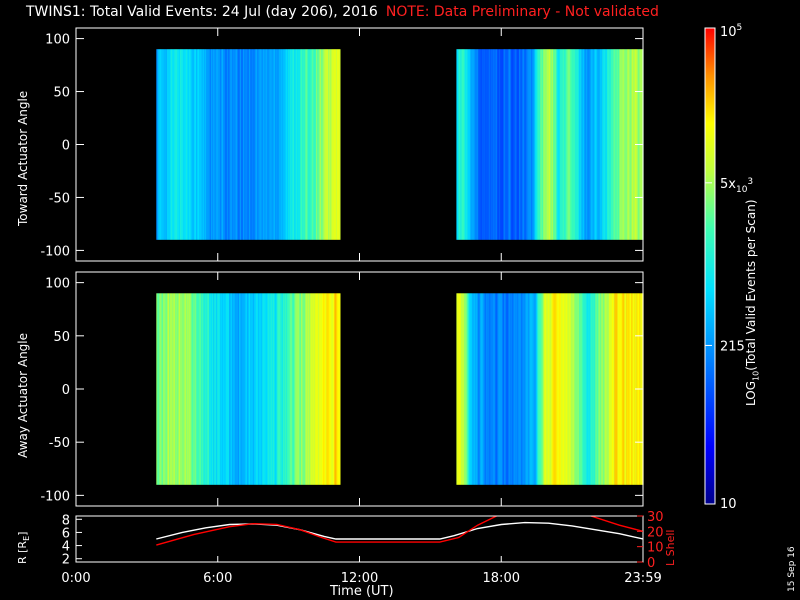 The width and height of the screenshot is (800, 600). What do you see at coordinates (57, 40) in the screenshot?
I see `y-tick-label: 100` at bounding box center [57, 40].